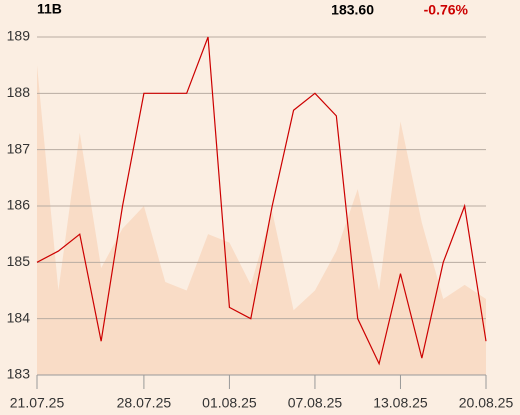 This screenshot has width=520, height=415. What do you see at coordinates (19, 261) in the screenshot?
I see `y-tick-label: 185` at bounding box center [19, 261].